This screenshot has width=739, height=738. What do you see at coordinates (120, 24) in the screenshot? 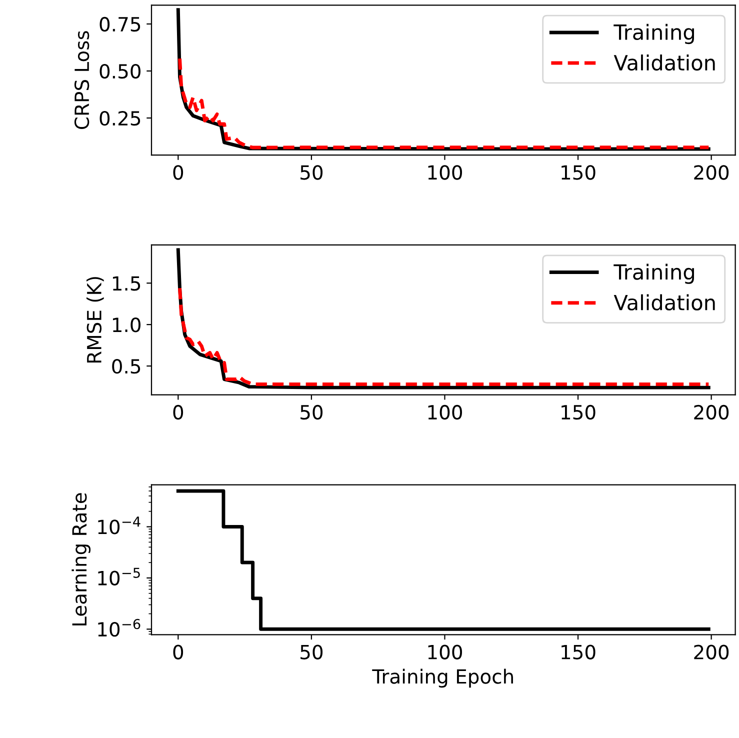
I see `y-tick-label: 0.75` at bounding box center [120, 24].